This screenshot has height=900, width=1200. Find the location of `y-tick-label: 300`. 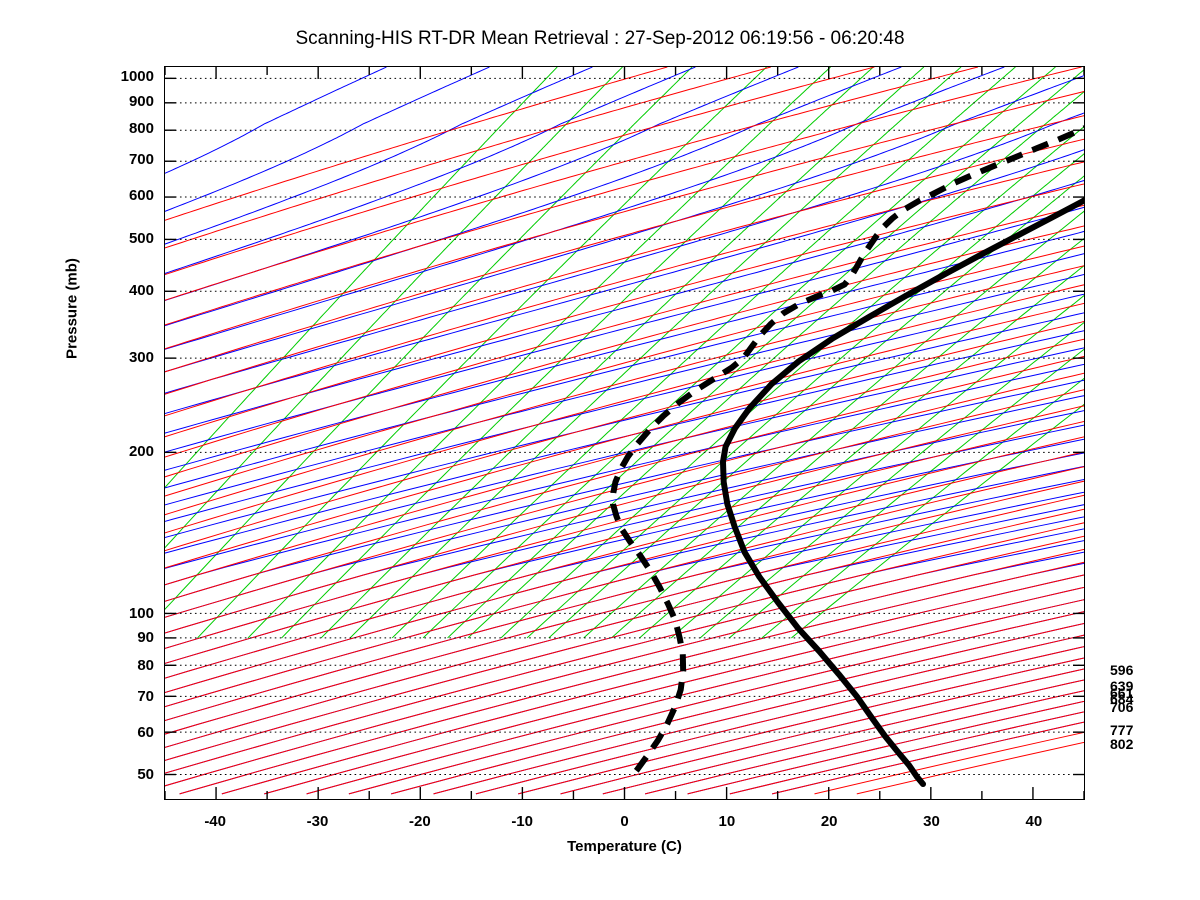

y-tick-label: 300 is located at coordinates (141, 357).